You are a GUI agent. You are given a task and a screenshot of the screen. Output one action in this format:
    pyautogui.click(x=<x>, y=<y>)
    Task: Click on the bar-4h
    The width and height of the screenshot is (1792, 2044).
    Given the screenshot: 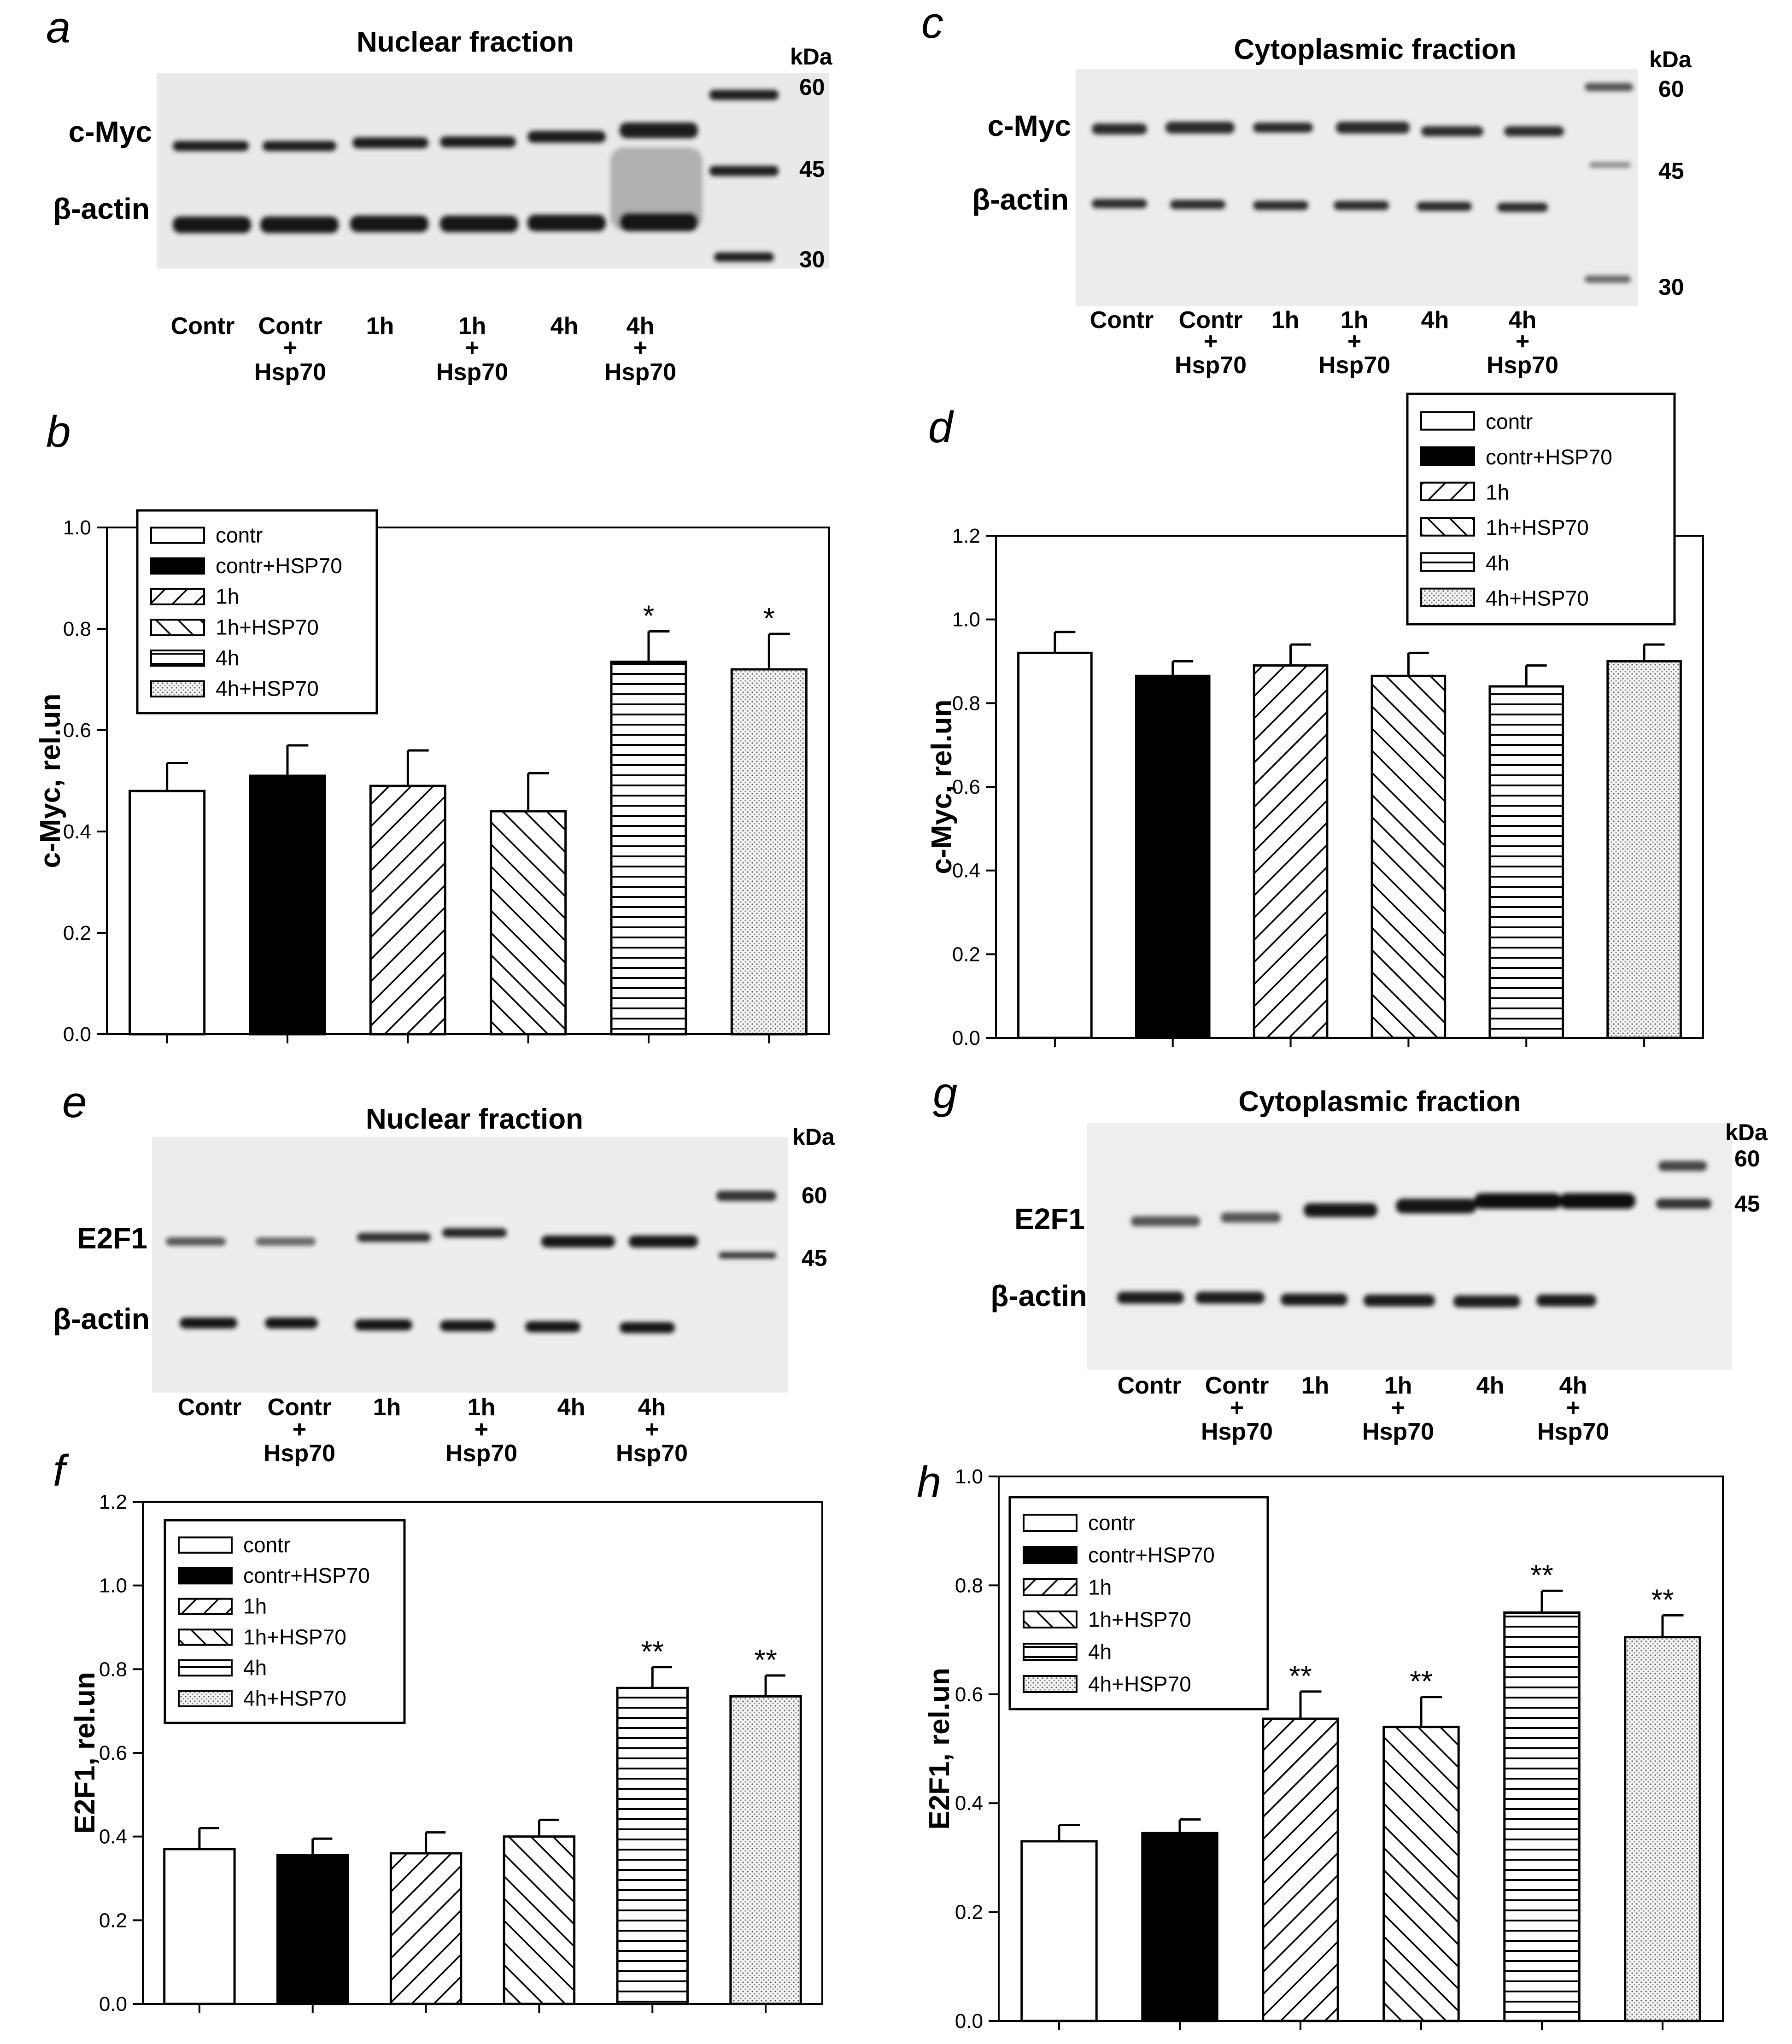 What is the action you would take?
    pyautogui.click(x=1526, y=862)
    